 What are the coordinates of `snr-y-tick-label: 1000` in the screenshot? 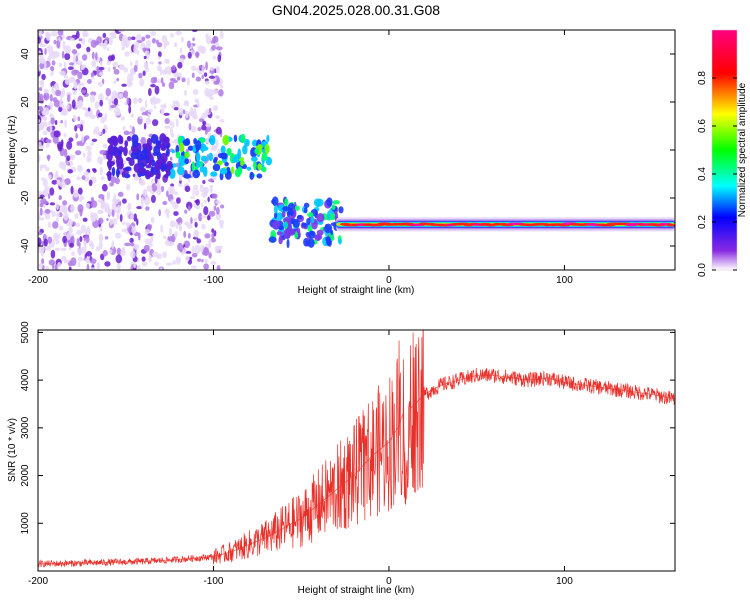 It's located at (25, 523).